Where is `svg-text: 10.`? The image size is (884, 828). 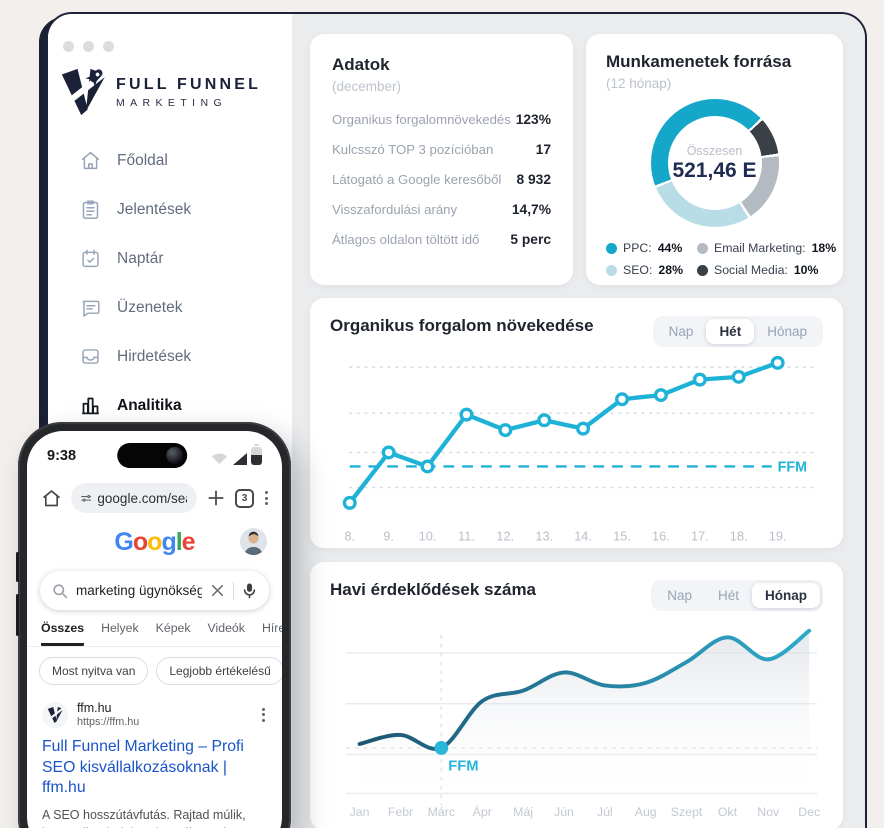
svg-text: 10. is located at coordinates (428, 535).